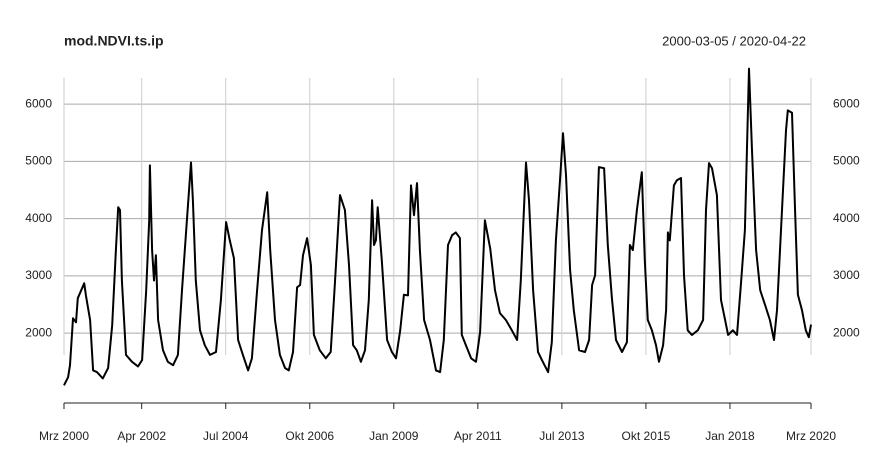 The height and width of the screenshot is (453, 879). What do you see at coordinates (226, 436) in the screenshot?
I see `x-tick-label: Jul 2004` at bounding box center [226, 436].